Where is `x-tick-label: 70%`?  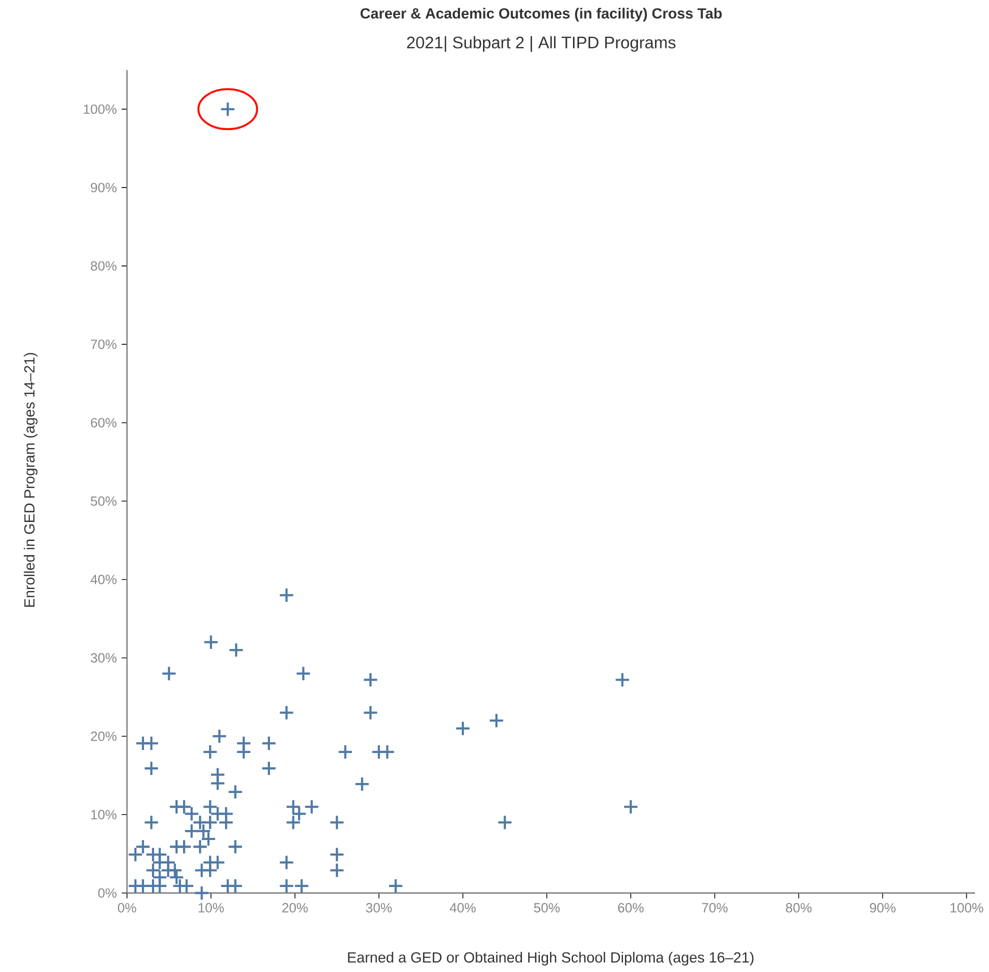
x-tick-label: 70% is located at coordinates (715, 907).